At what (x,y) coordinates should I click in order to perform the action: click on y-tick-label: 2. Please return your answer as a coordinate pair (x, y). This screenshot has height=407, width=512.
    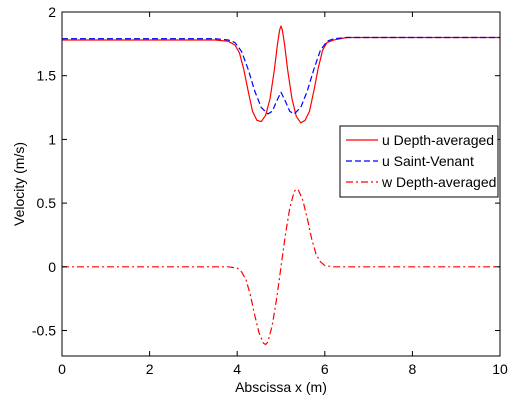
    Looking at the image, I should click on (52, 12).